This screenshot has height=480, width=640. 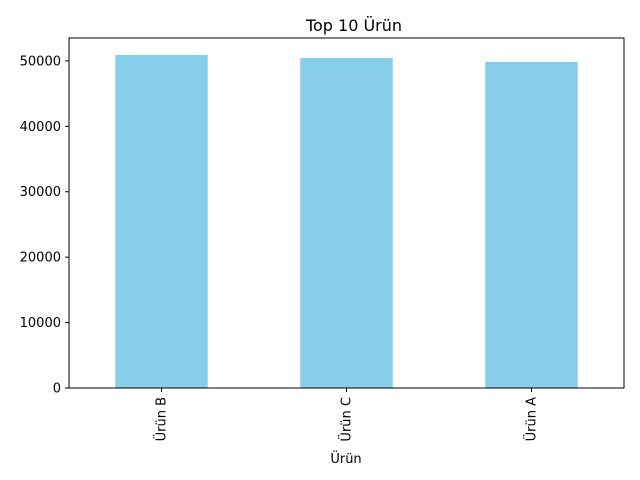 What do you see at coordinates (346, 419) in the screenshot?
I see `x-tick-label: Ürün C` at bounding box center [346, 419].